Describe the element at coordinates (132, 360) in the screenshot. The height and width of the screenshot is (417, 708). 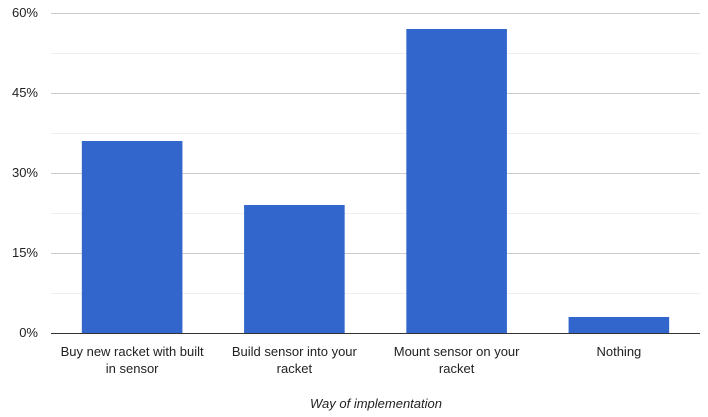
I see `x-tick-label: Buy new racket with built in sensor` at that location.